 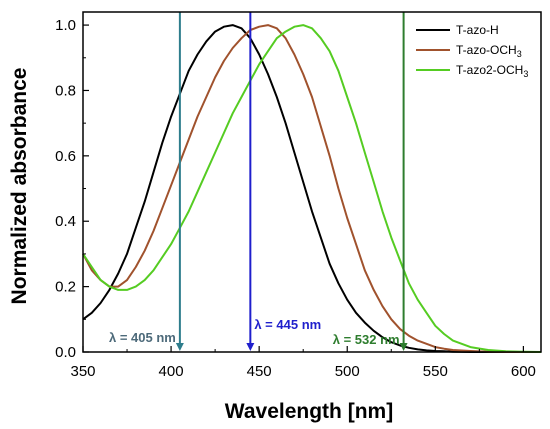 I want to click on y-tick-label: 1.0, so click(x=65, y=25).